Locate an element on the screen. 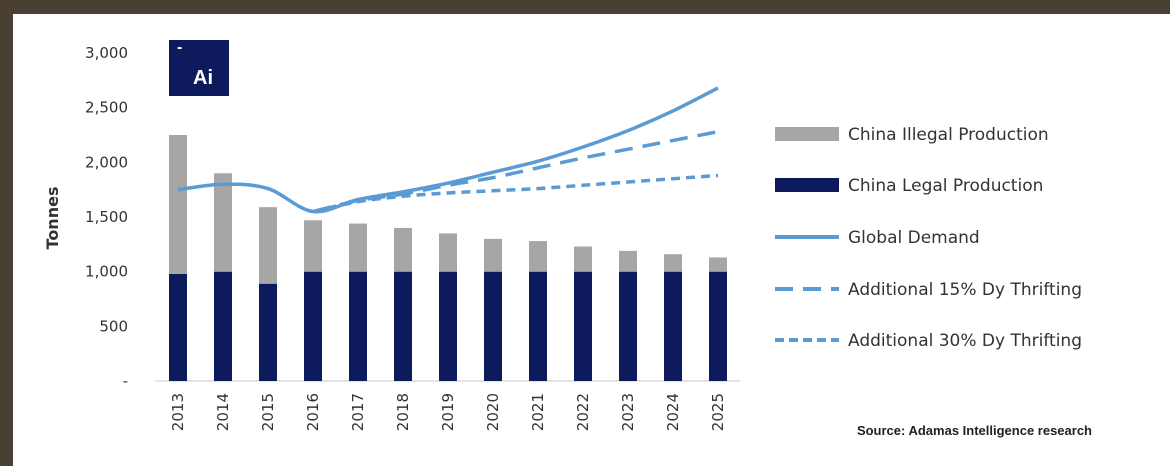 The image size is (1170, 466). logo-mark: - is located at coordinates (179, 47).